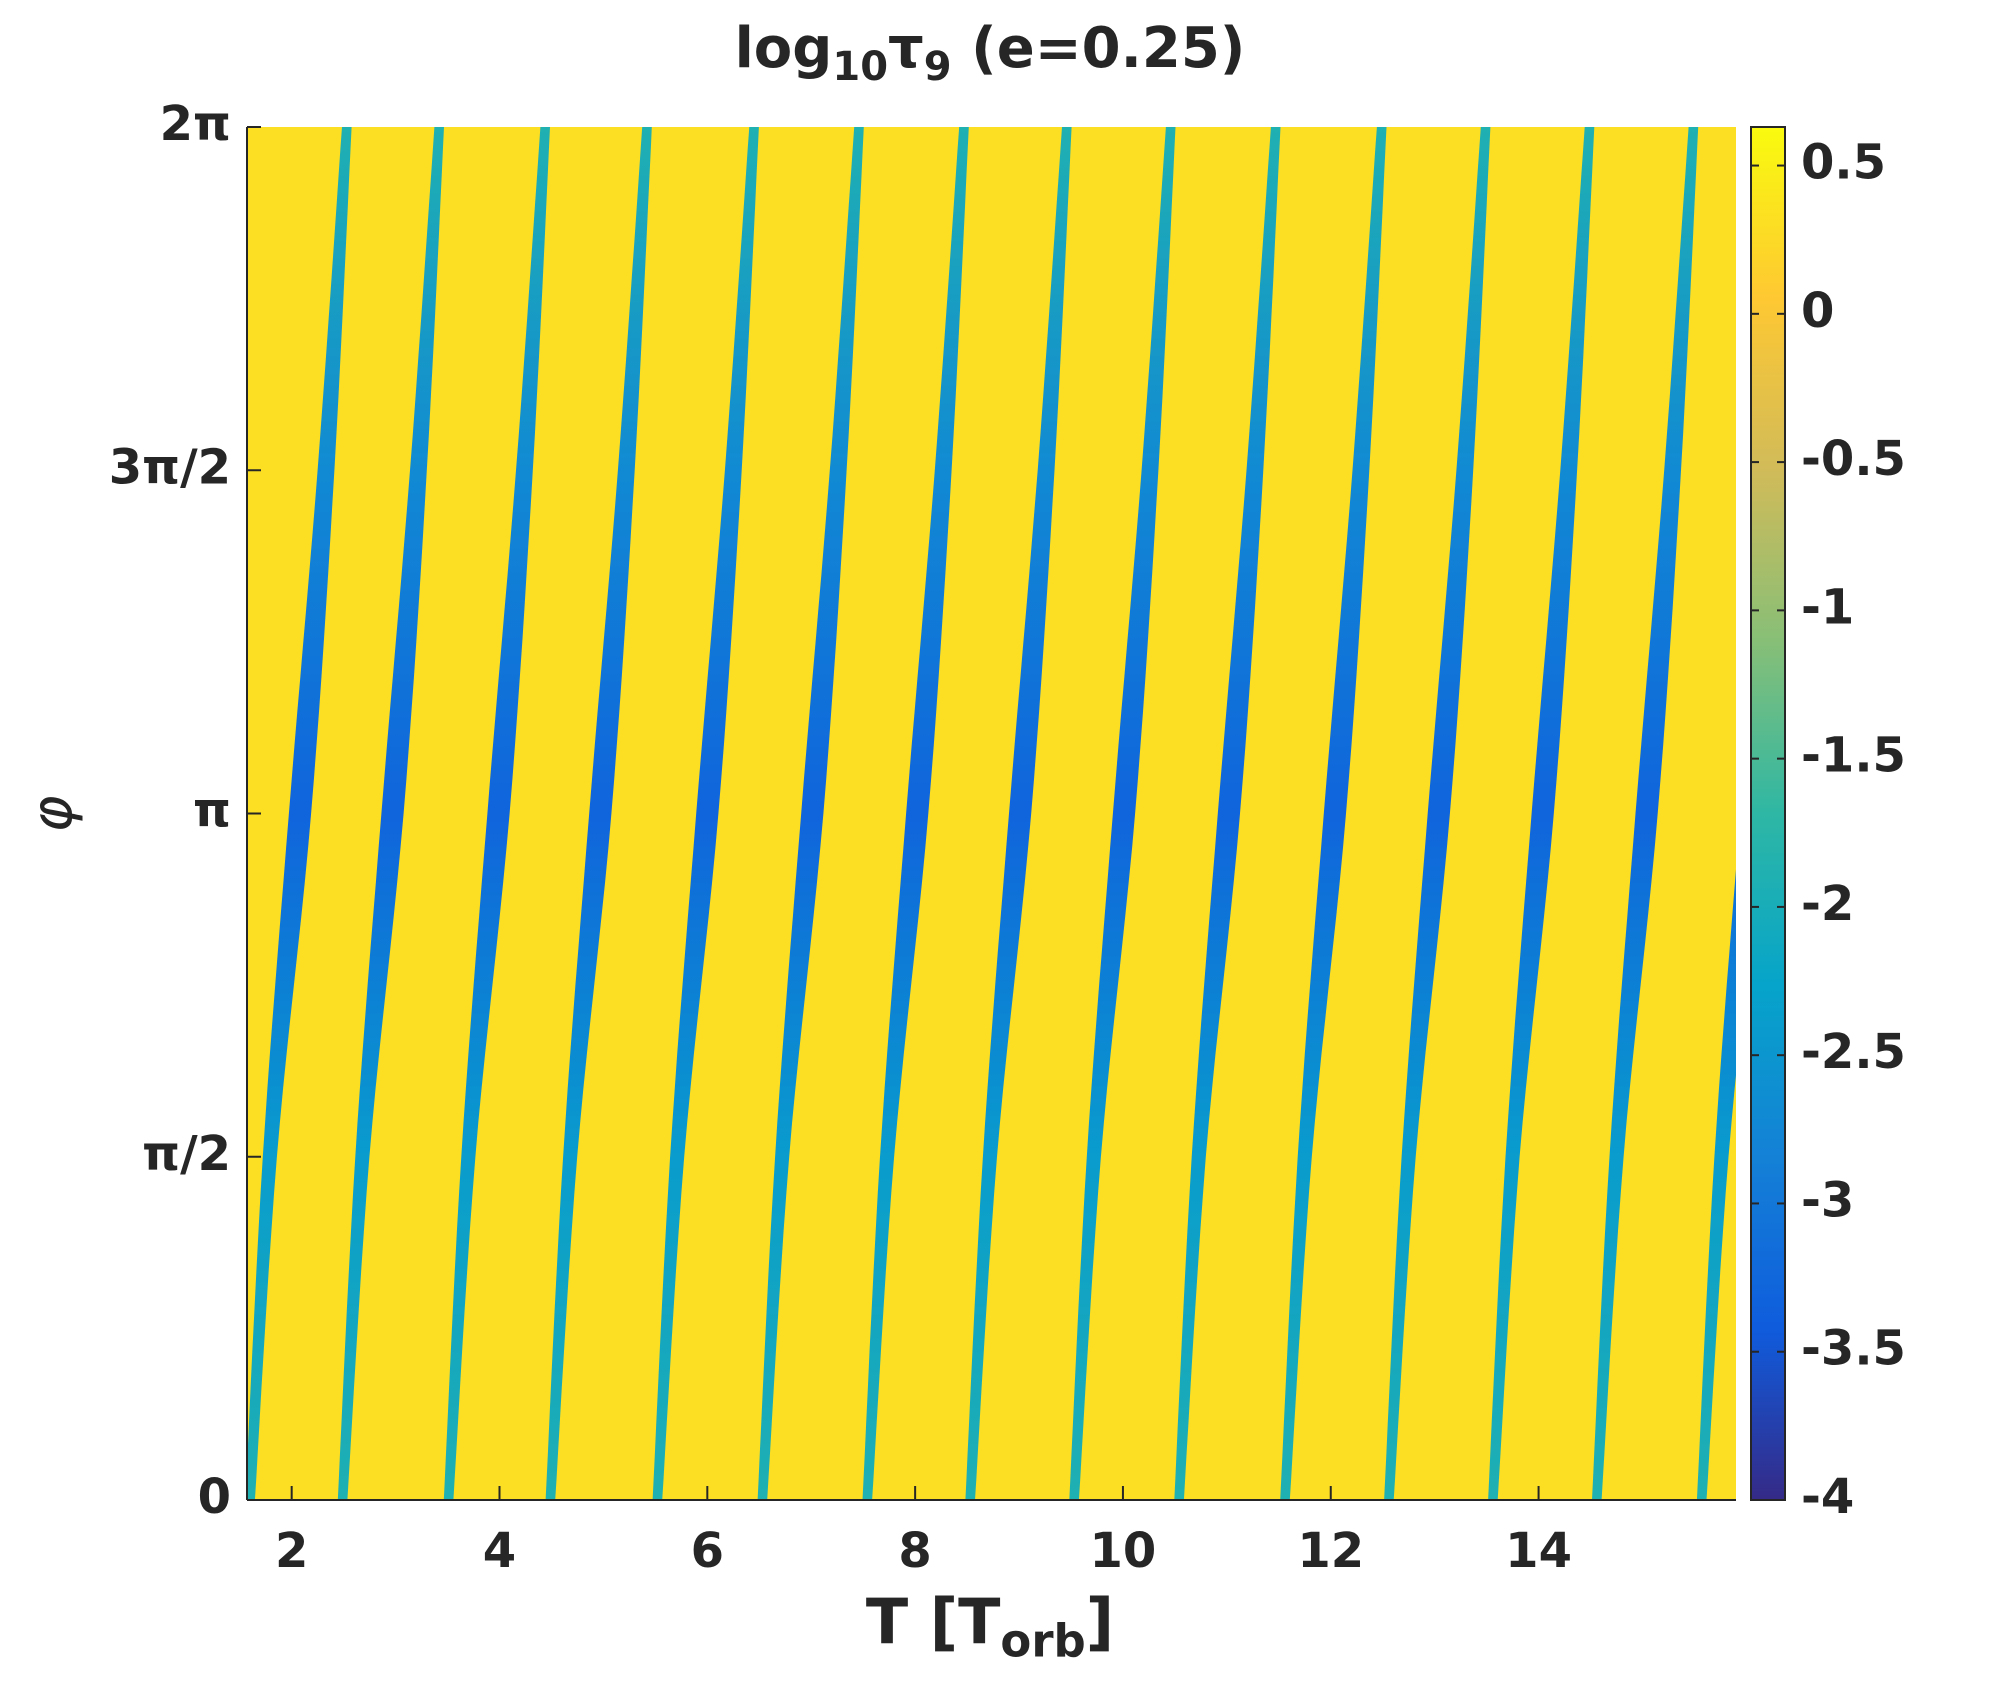 Image resolution: width=2000 pixels, height=1688 pixels. What do you see at coordinates (933, 1621) in the screenshot?
I see `x-axis-label-part: T [T` at bounding box center [933, 1621].